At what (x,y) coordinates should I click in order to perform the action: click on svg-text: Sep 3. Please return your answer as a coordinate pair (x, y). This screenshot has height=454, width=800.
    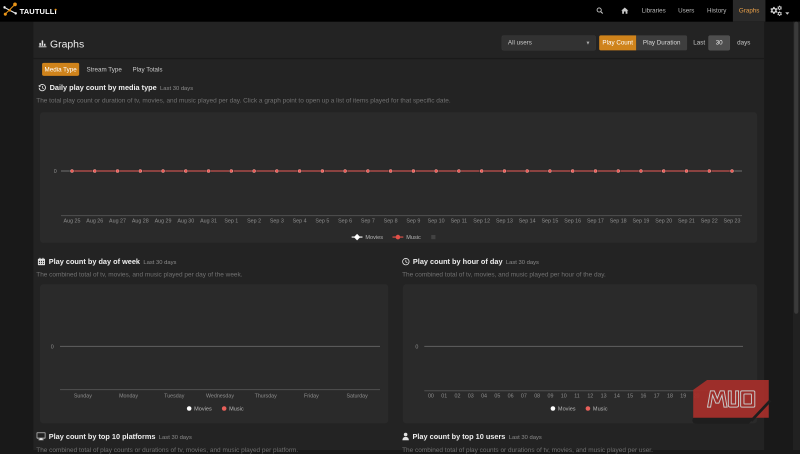
    Looking at the image, I should click on (277, 222).